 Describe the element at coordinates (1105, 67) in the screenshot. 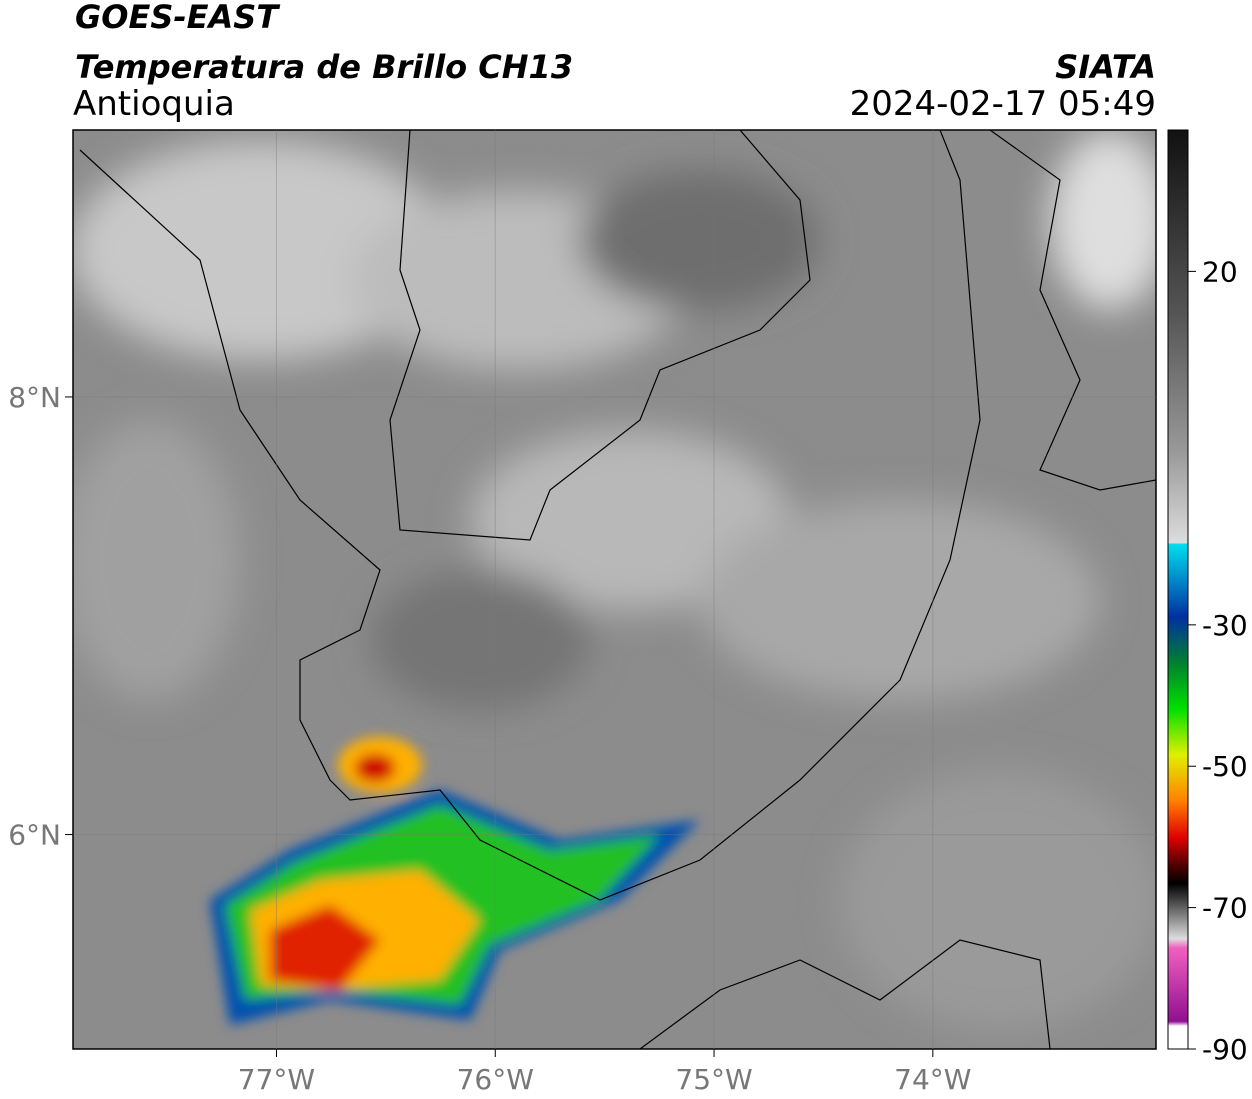

I see `source: SIATA` at that location.